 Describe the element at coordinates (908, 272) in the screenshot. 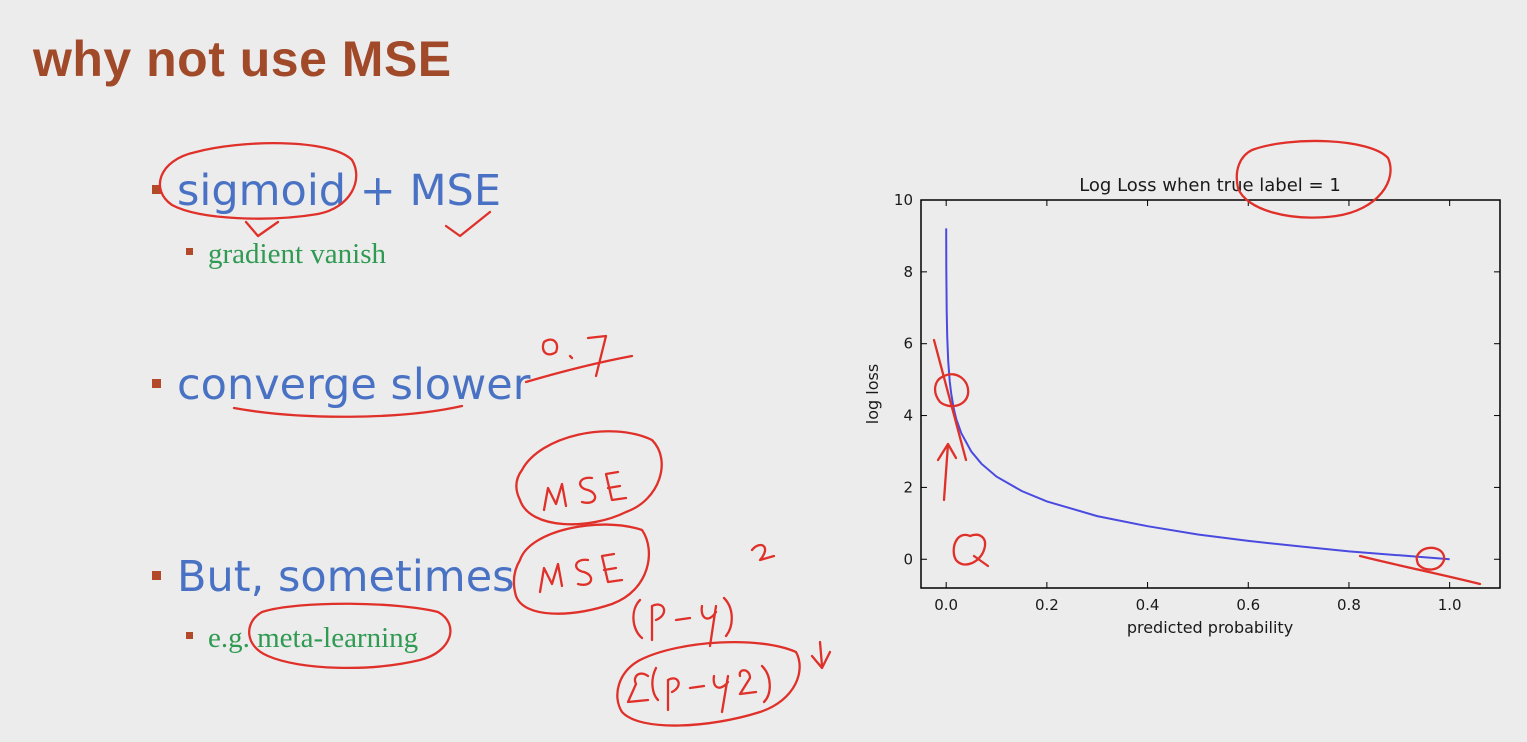

I see `y-tick-label: 8` at that location.